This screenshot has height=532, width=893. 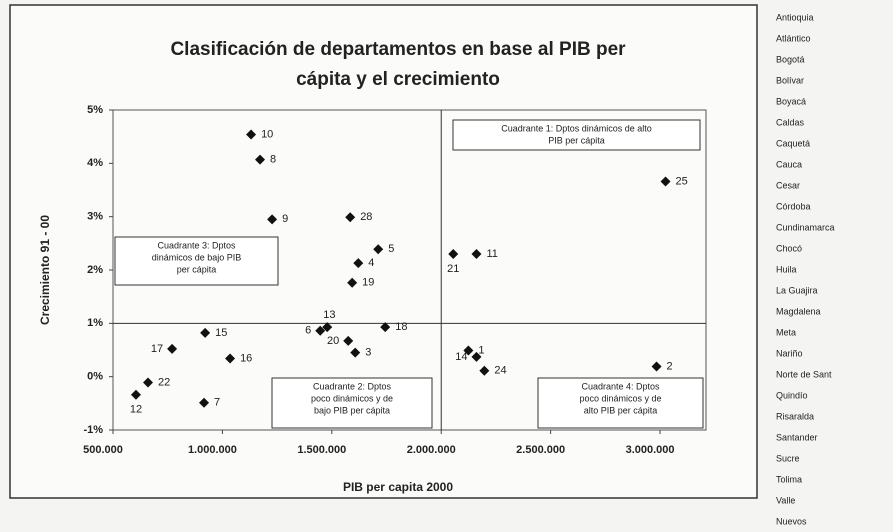 What do you see at coordinates (321, 450) in the screenshot?
I see `x-tick-label: 1.500.000` at bounding box center [321, 450].